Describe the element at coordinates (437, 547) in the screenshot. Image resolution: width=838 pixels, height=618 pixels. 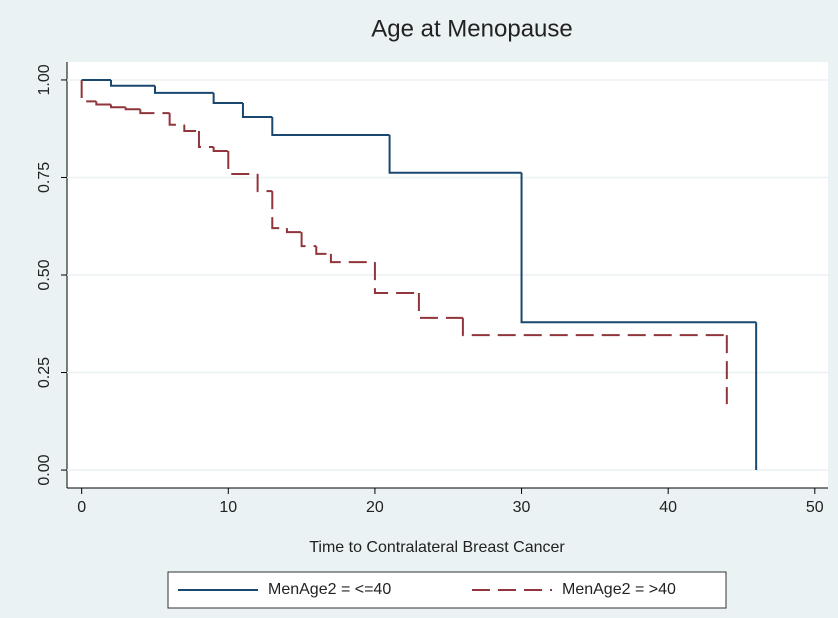
I see `x-axis-label: Time to Contralateral Breast Cancer` at that location.